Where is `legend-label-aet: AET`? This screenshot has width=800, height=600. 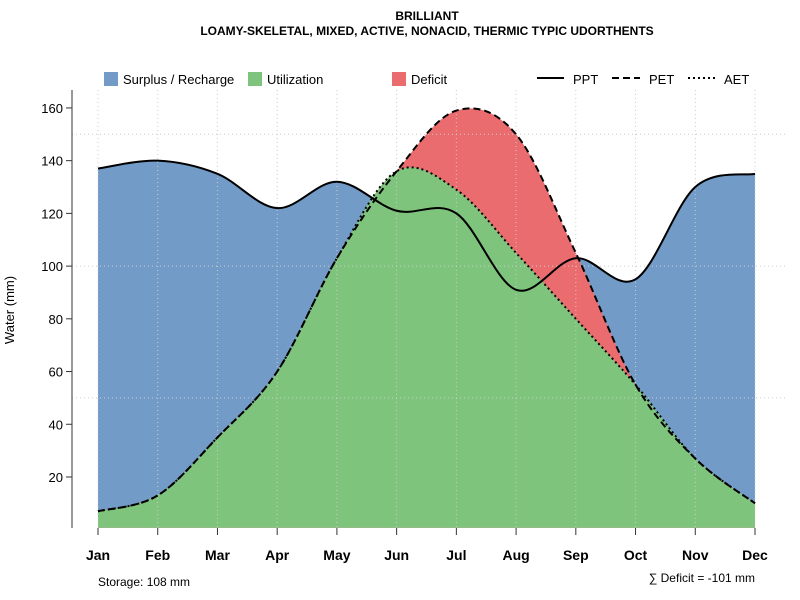 legend-label-aet: AET is located at coordinates (736, 79).